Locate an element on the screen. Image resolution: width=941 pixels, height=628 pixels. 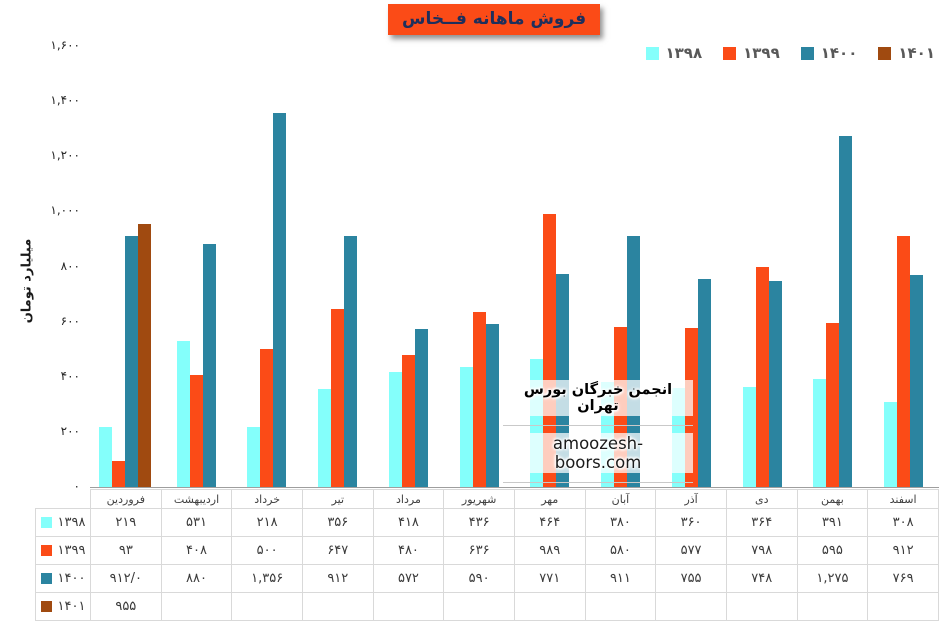
bar-1399-khordad is located at coordinates (266, 418).